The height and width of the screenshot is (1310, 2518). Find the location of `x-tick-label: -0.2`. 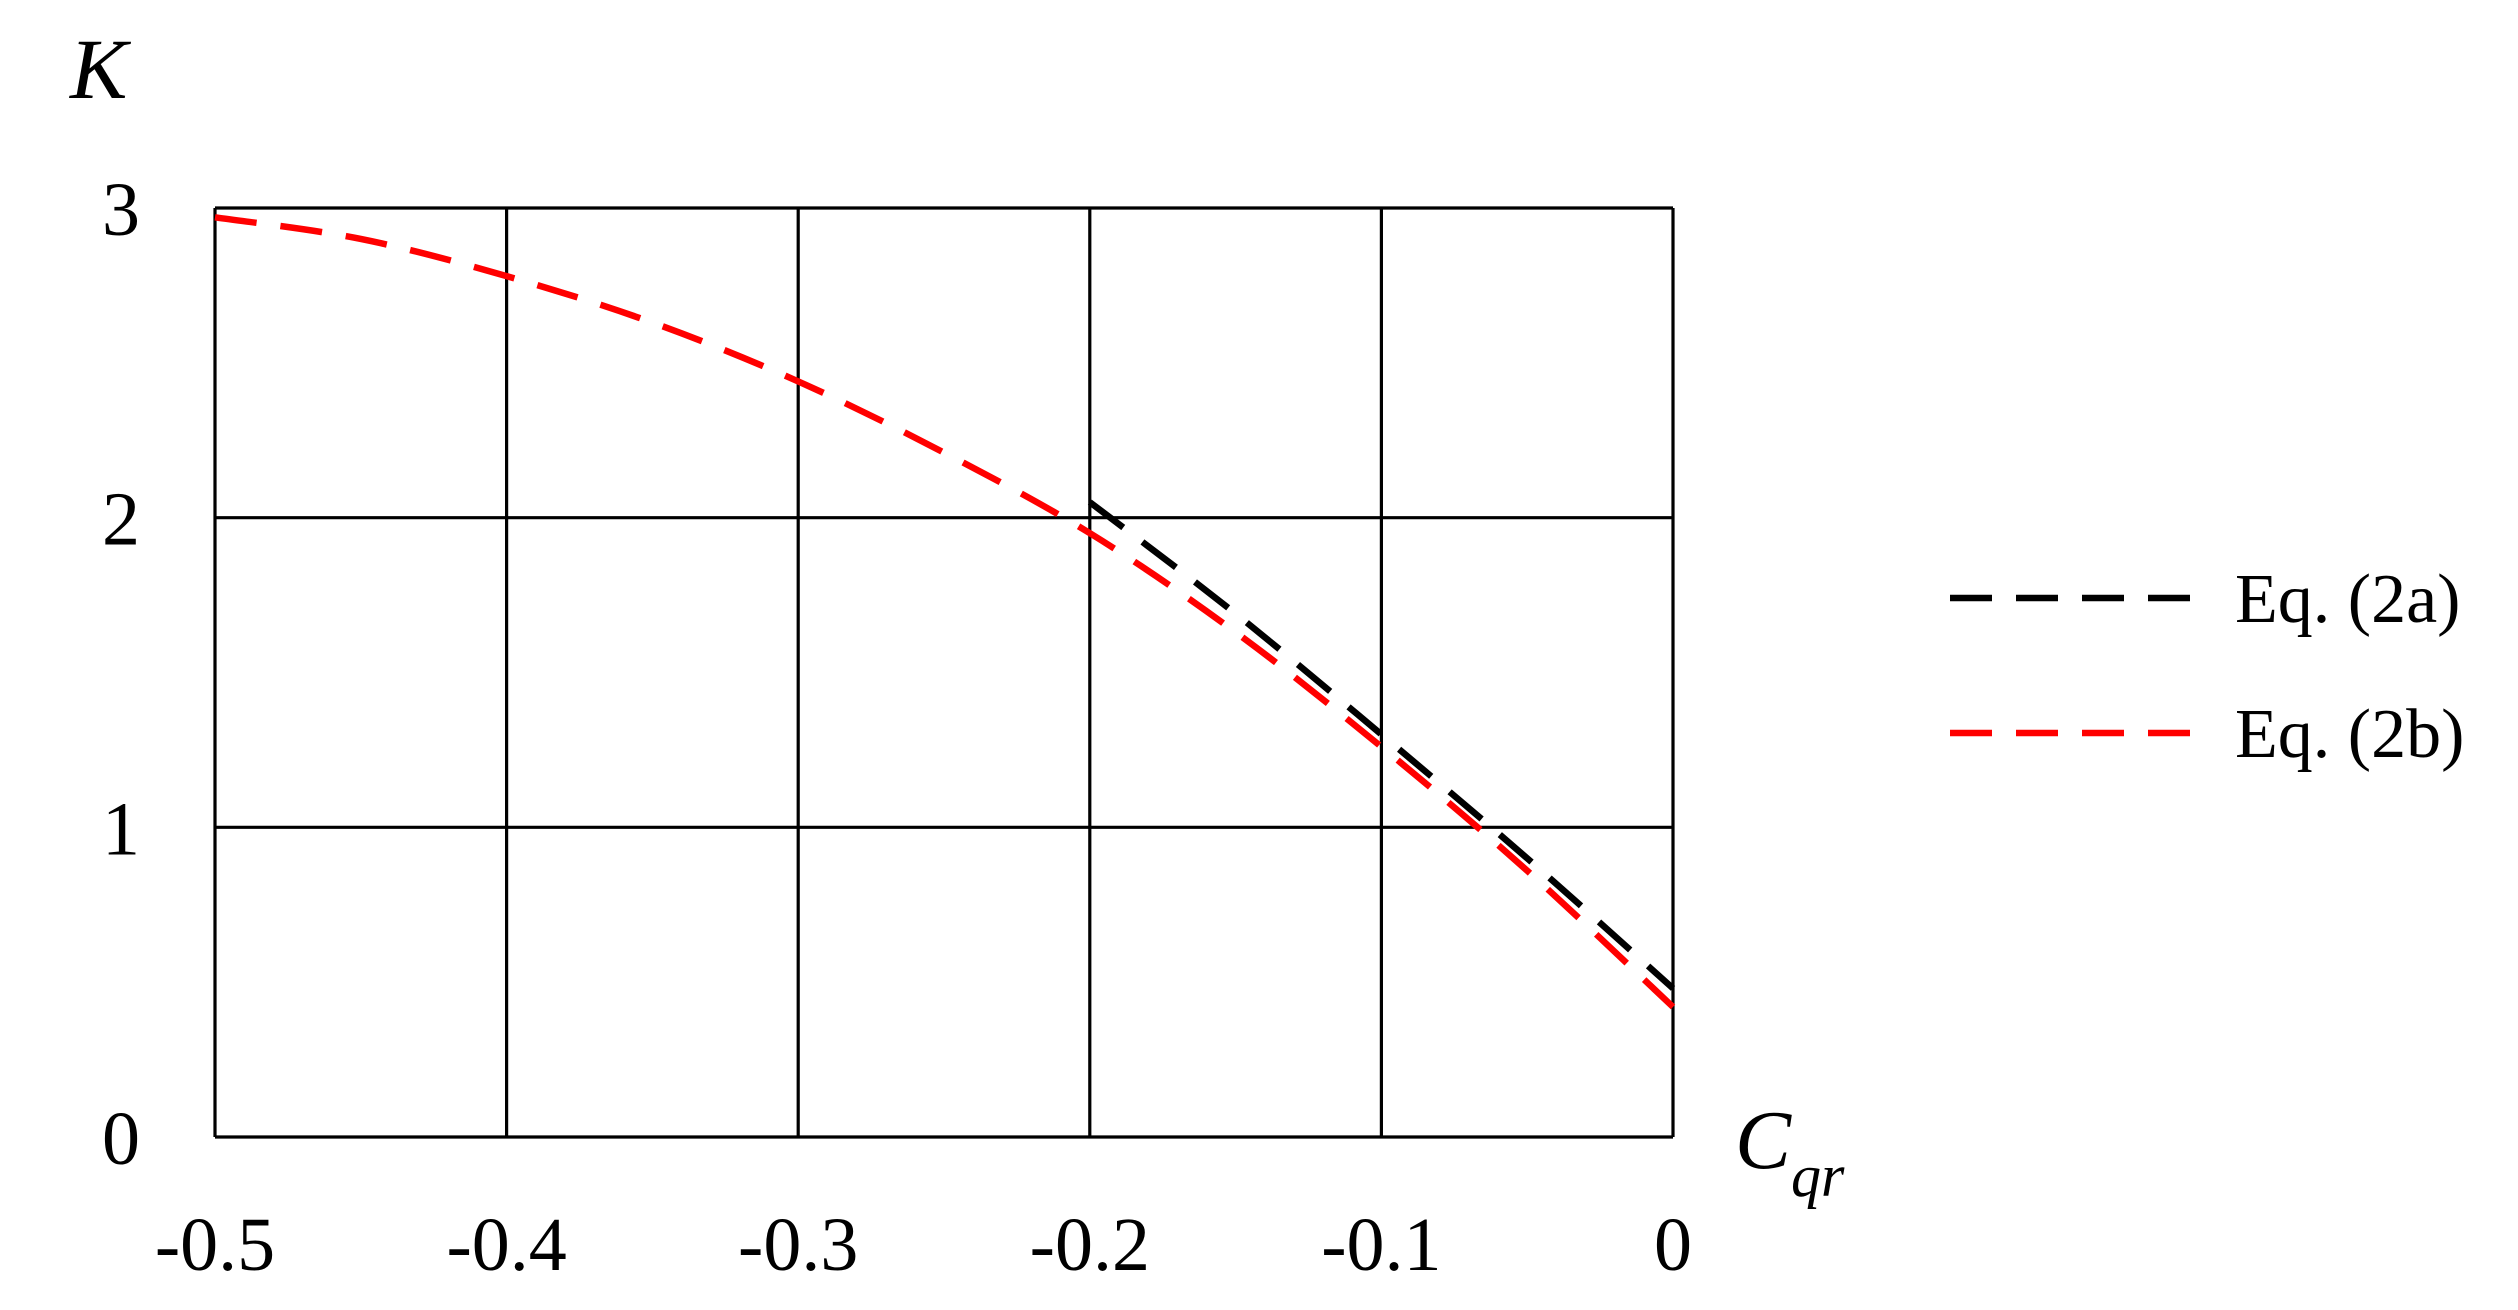

x-tick-label: -0.2 is located at coordinates (1090, 1245).